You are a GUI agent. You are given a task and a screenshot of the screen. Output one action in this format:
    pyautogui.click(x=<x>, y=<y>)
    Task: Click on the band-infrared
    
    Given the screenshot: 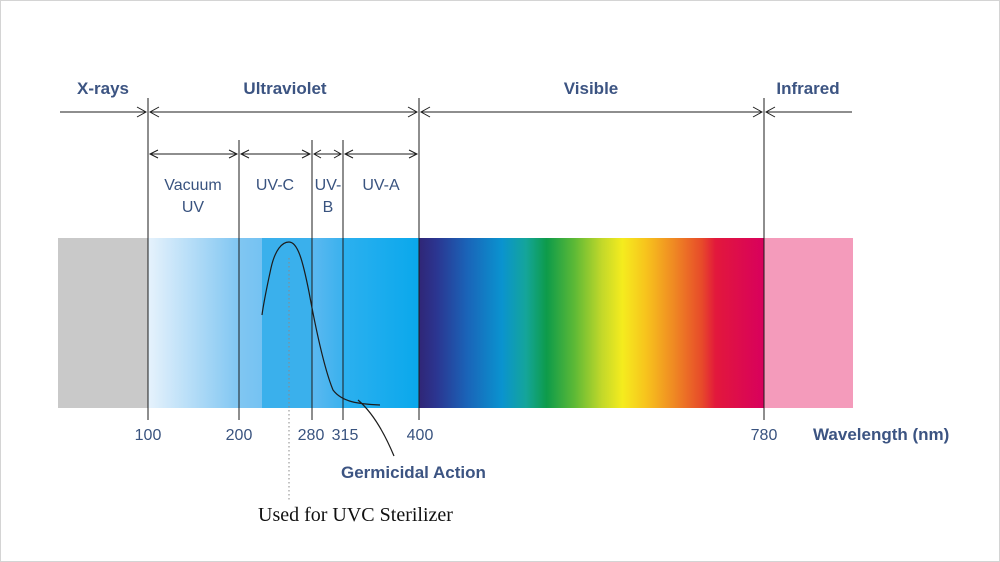 What is the action you would take?
    pyautogui.click(x=808, y=323)
    